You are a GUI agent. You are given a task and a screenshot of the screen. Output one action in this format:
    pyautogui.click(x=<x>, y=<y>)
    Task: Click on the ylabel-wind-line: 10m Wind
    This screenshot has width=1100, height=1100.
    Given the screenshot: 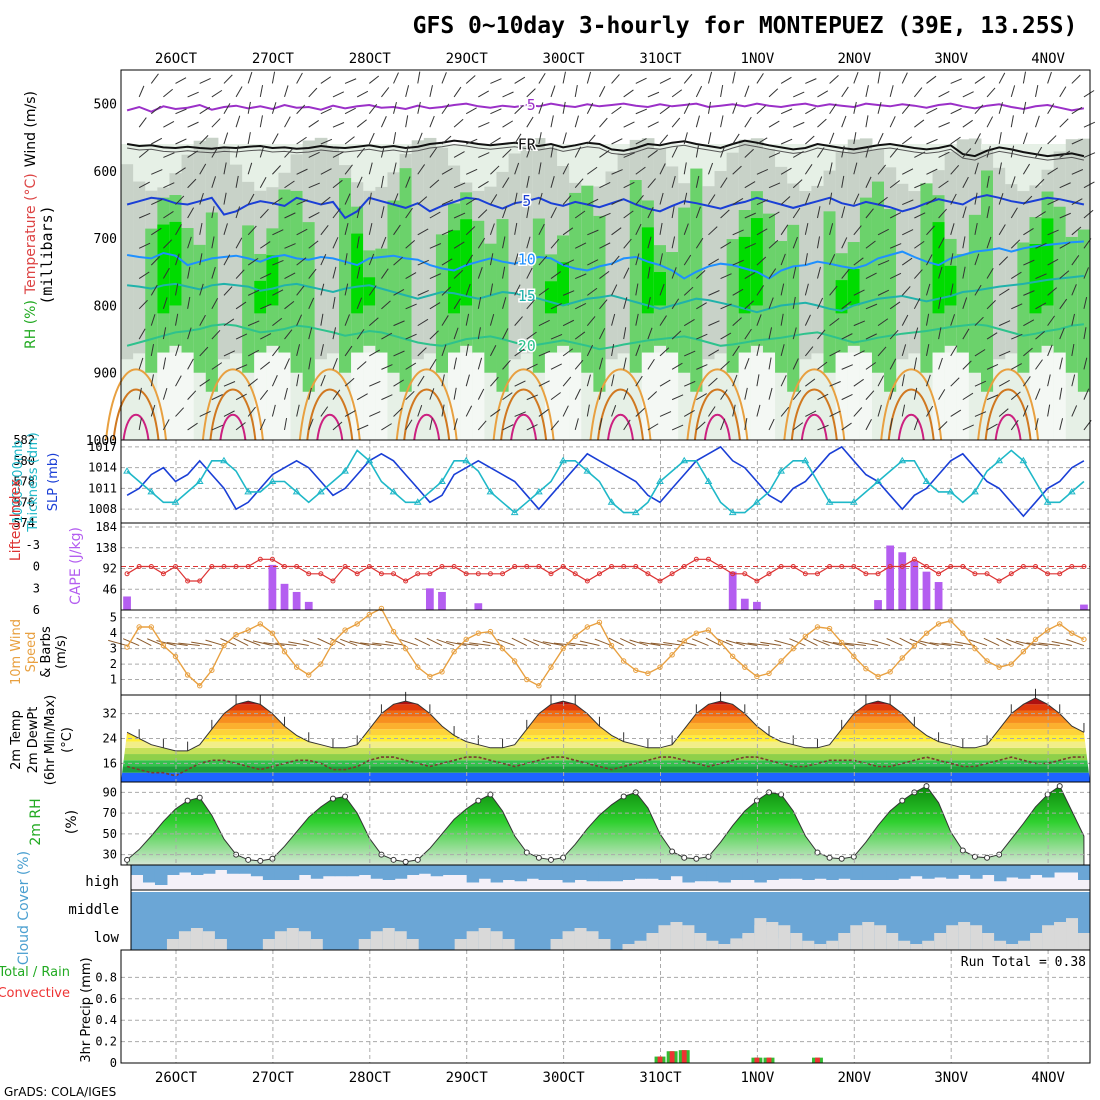 What is the action you would take?
    pyautogui.click(x=16, y=652)
    